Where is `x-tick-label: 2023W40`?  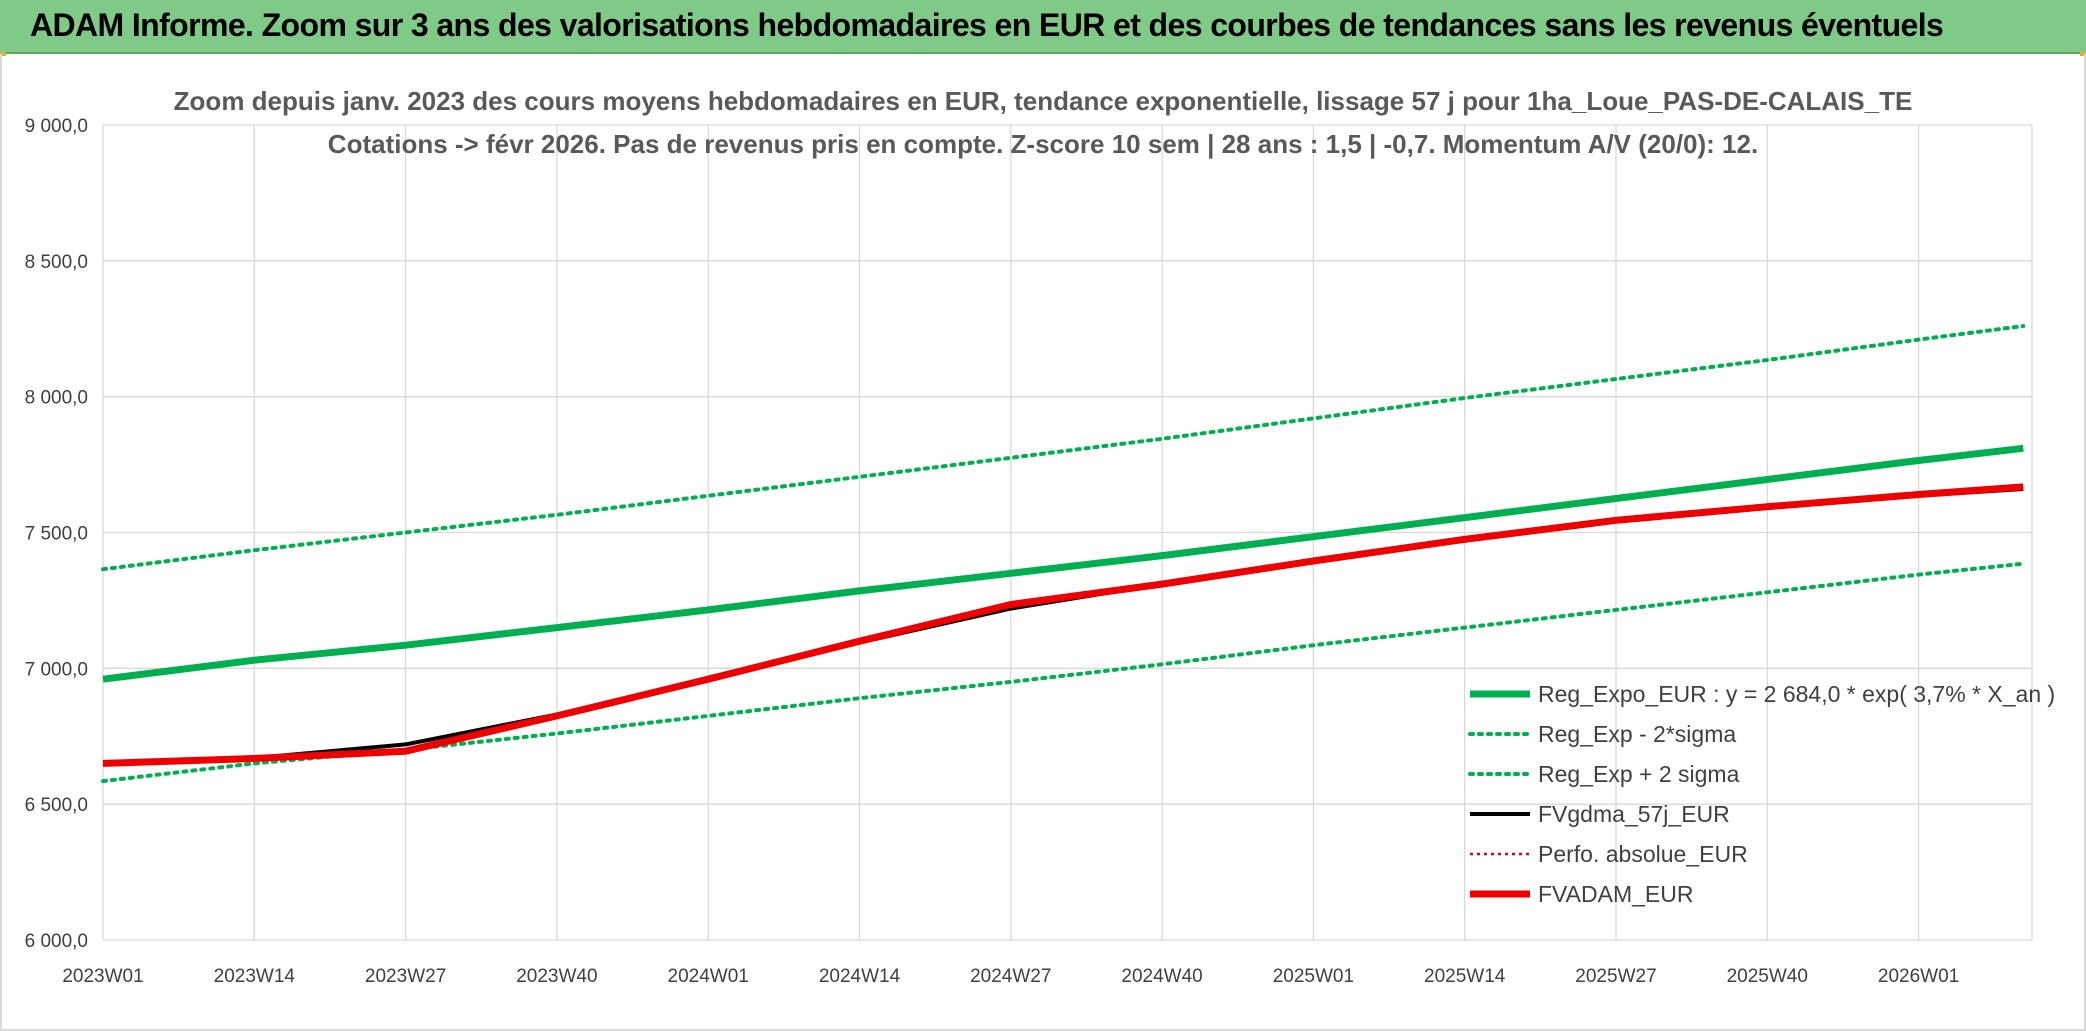 x-tick-label: 2023W40 is located at coordinates (556, 976).